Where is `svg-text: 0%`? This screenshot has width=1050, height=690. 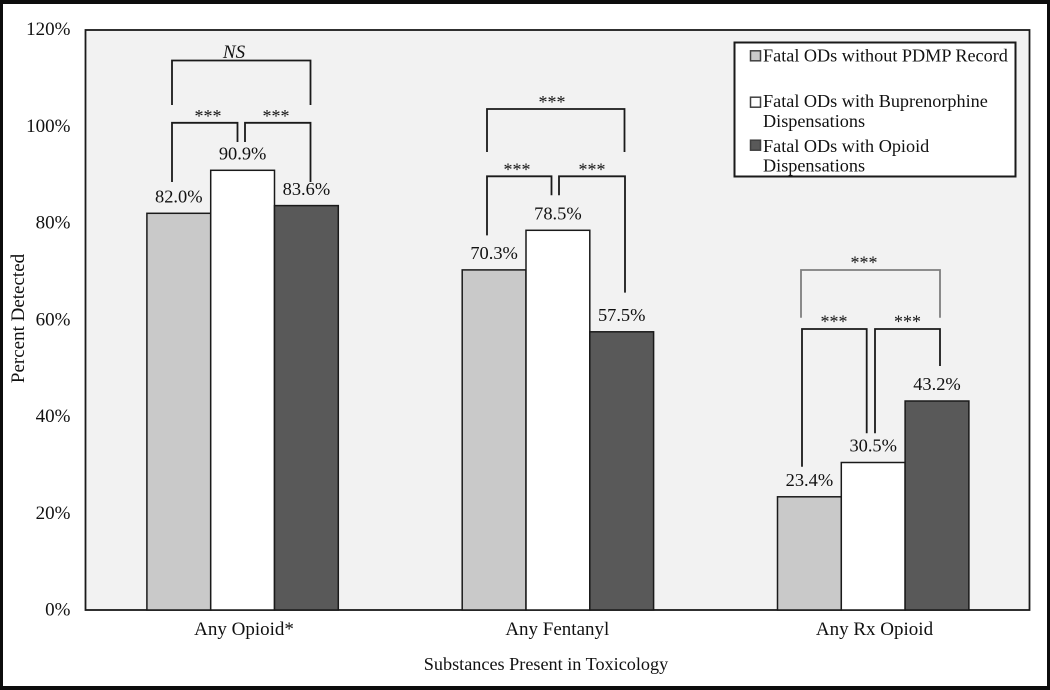
svg-text: 0% is located at coordinates (58, 610).